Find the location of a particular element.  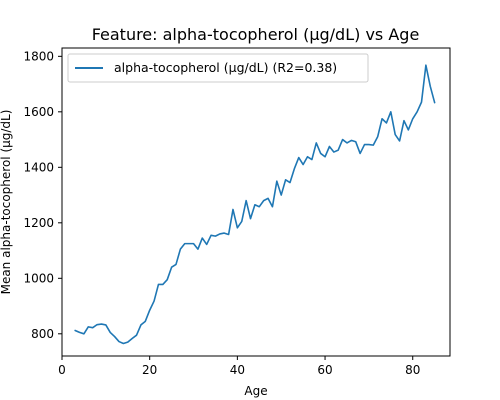

legend: alpha-tocopherol (µg/dL) (R2=0.38) is located at coordinates (218, 68).